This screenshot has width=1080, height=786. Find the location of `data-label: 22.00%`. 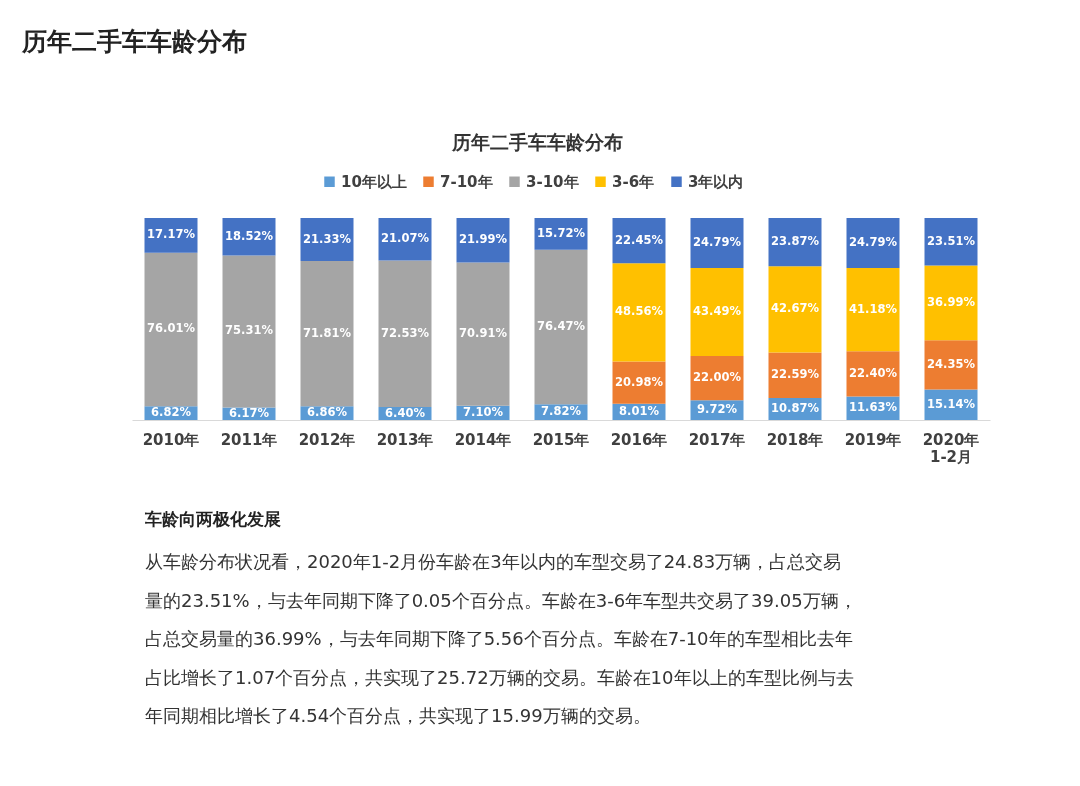

data-label: 22.00% is located at coordinates (717, 377).